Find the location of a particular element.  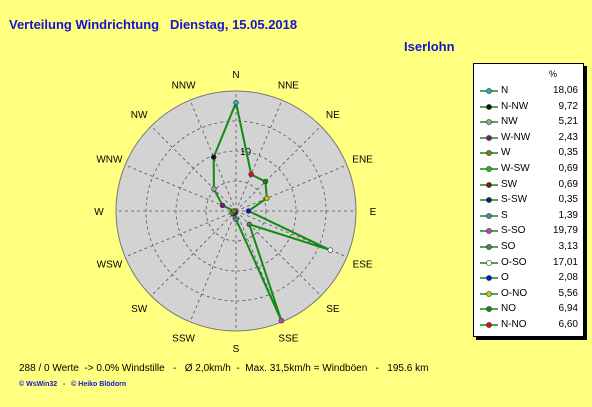

spoke-WNW is located at coordinates (180, 188).